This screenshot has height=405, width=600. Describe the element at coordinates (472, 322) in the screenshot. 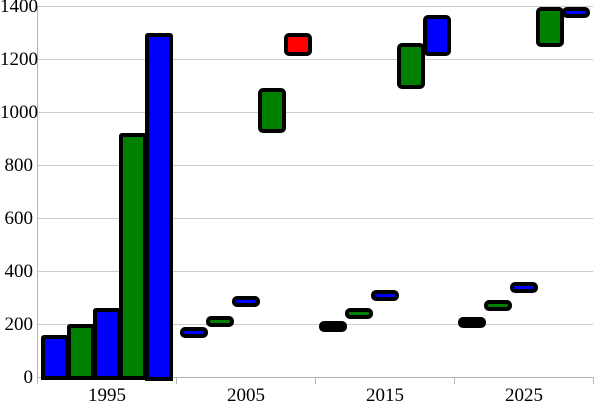

I see `bar-2025-slot1-black` at that location.